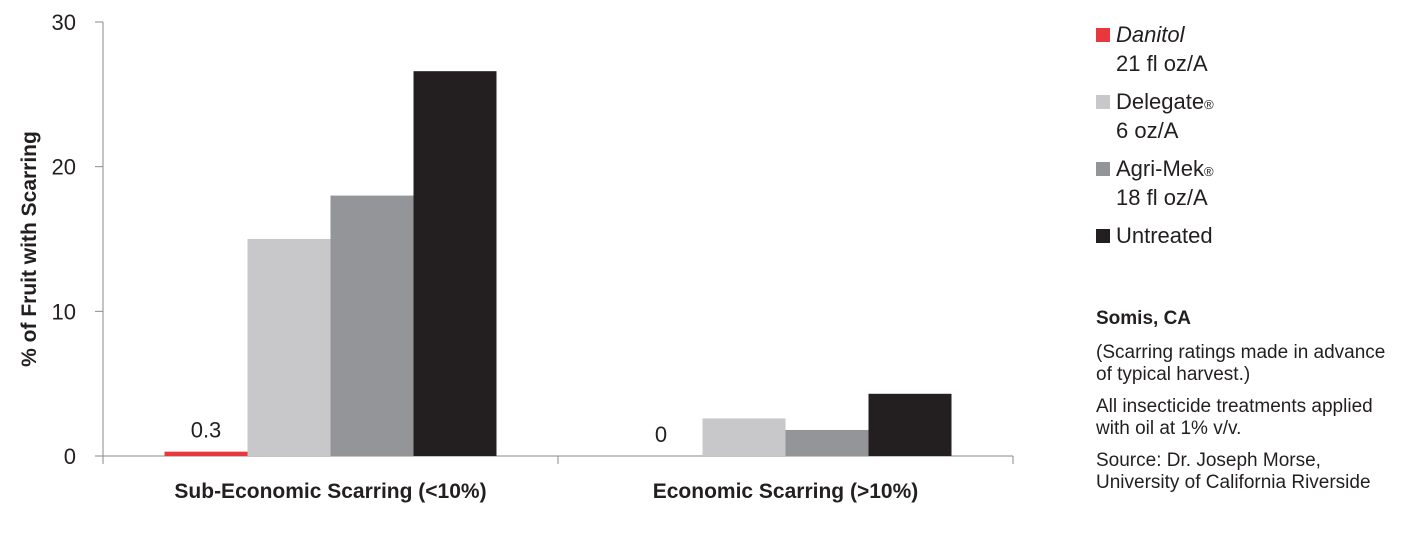 Image resolution: width=1403 pixels, height=544 pixels. What do you see at coordinates (330, 491) in the screenshot?
I see `x-category-label: Sub-Economic Scarring (<10%)` at bounding box center [330, 491].